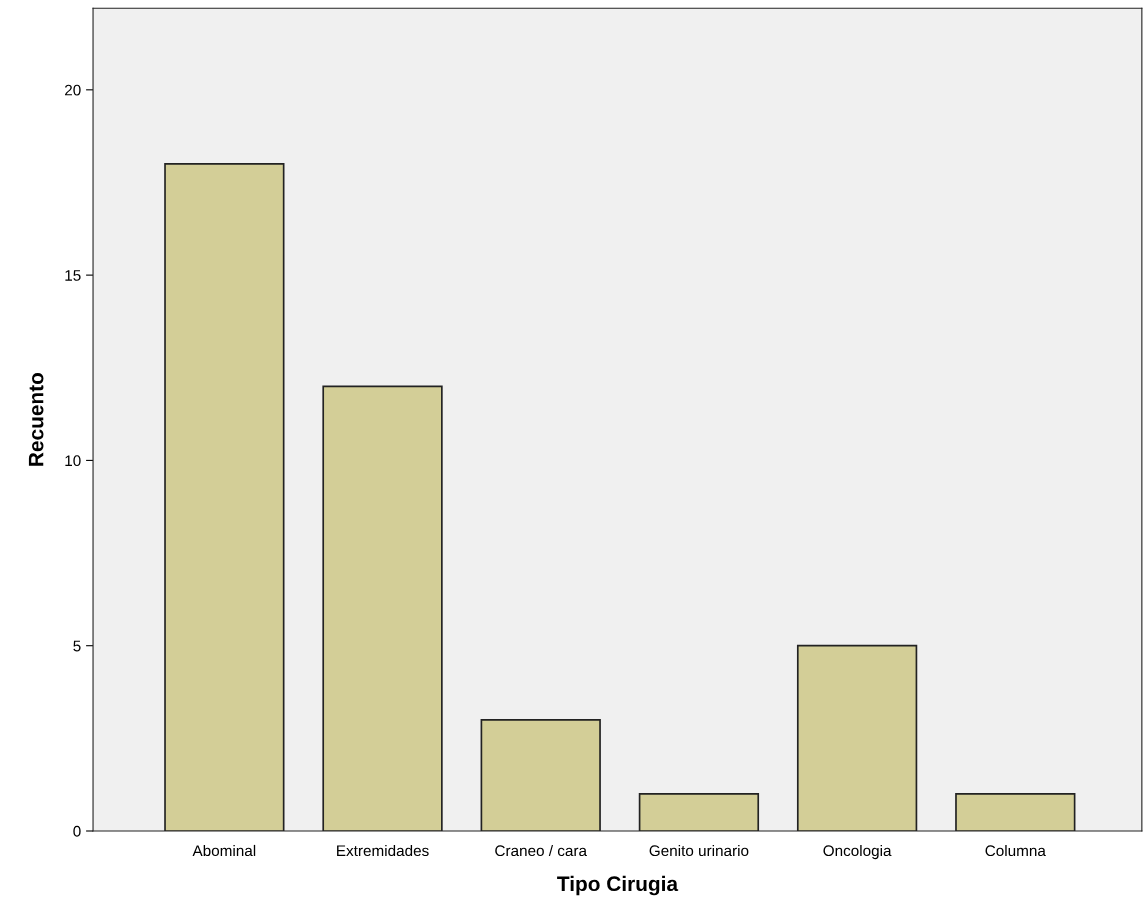  What do you see at coordinates (383, 850) in the screenshot?
I see `x-tick-label: Extremidades` at bounding box center [383, 850].